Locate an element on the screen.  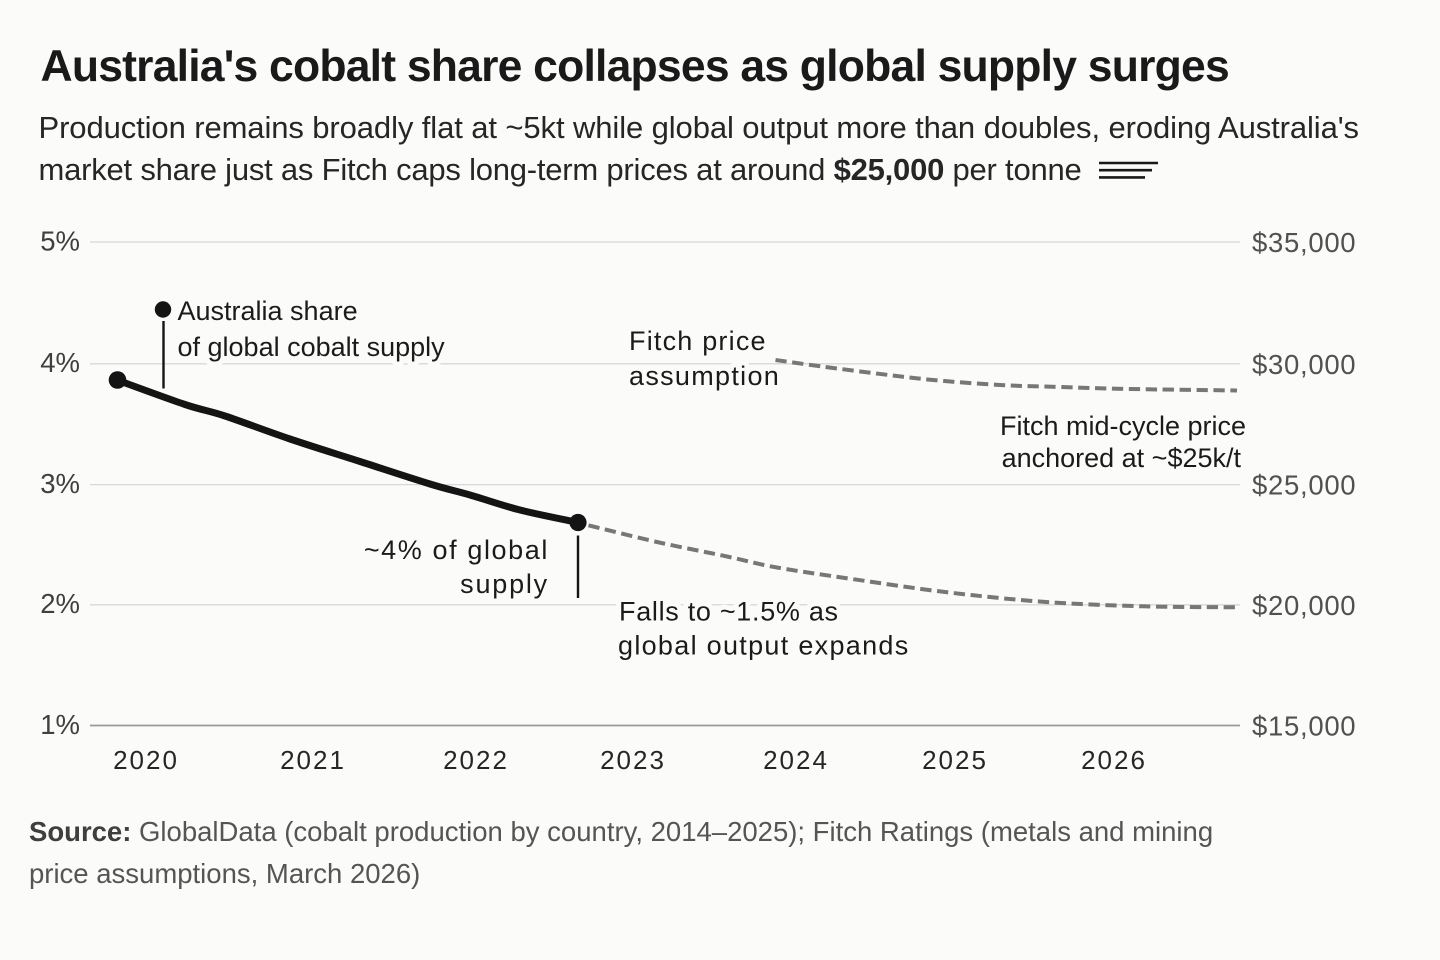
svg-text: supply is located at coordinates (504, 584).